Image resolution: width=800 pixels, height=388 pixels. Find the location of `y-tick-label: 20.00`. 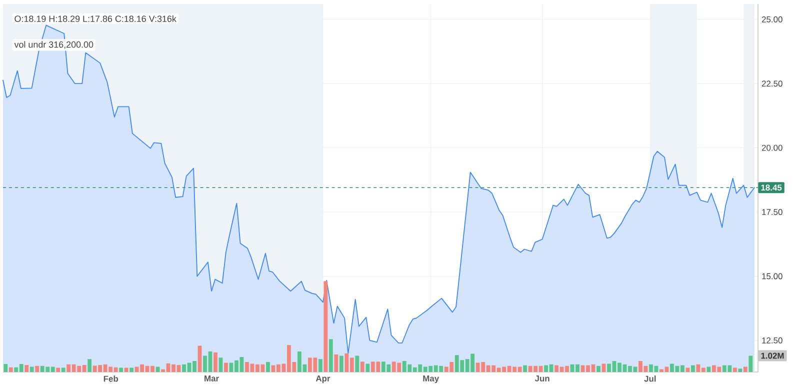

y-tick-label: 20.00 is located at coordinates (772, 147).